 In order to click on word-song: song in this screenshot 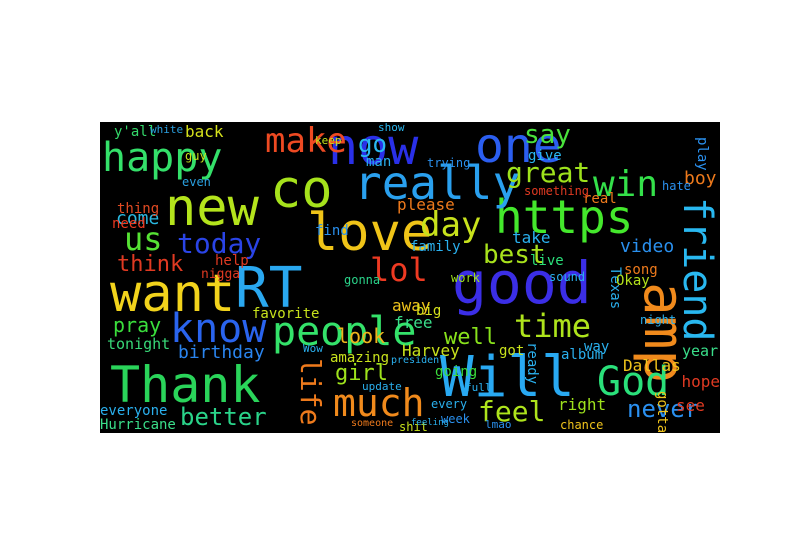, I will do `click(641, 270)`.